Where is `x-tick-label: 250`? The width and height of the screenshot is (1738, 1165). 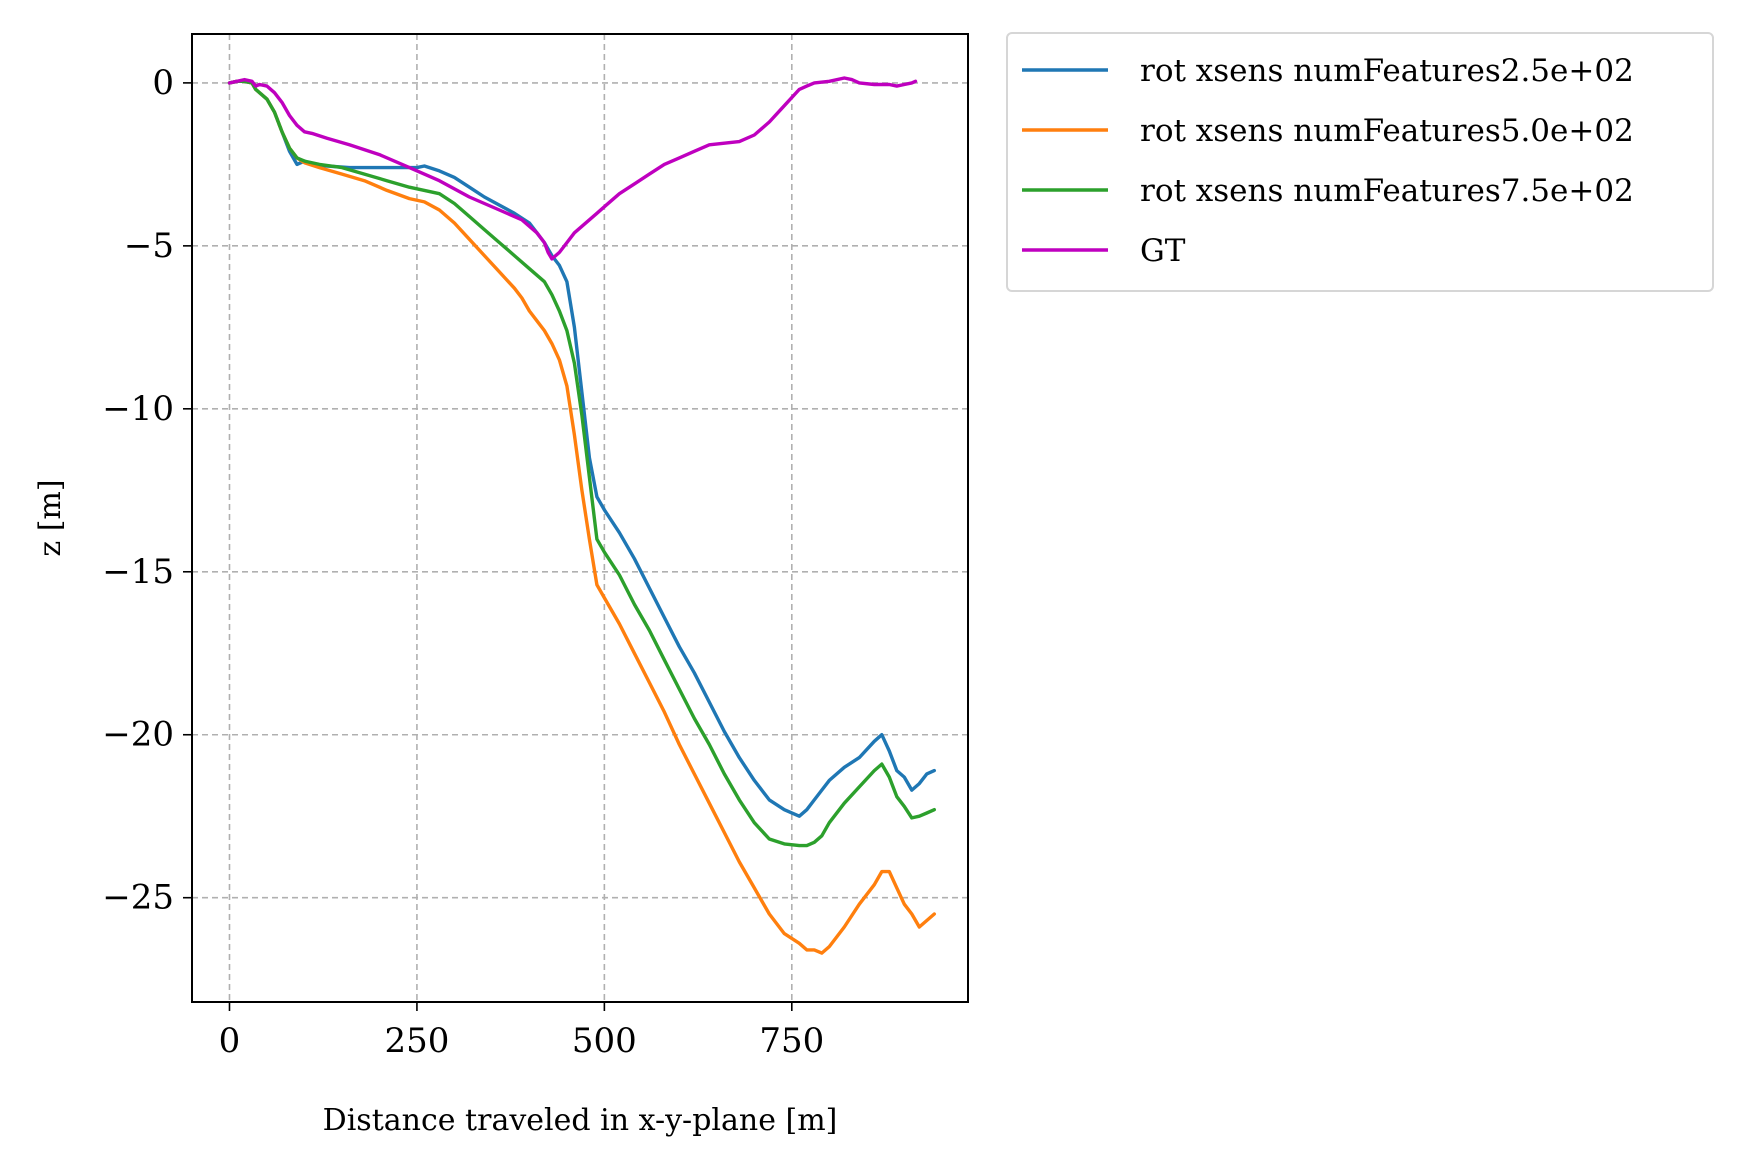
x-tick-label: 250 is located at coordinates (416, 1041).